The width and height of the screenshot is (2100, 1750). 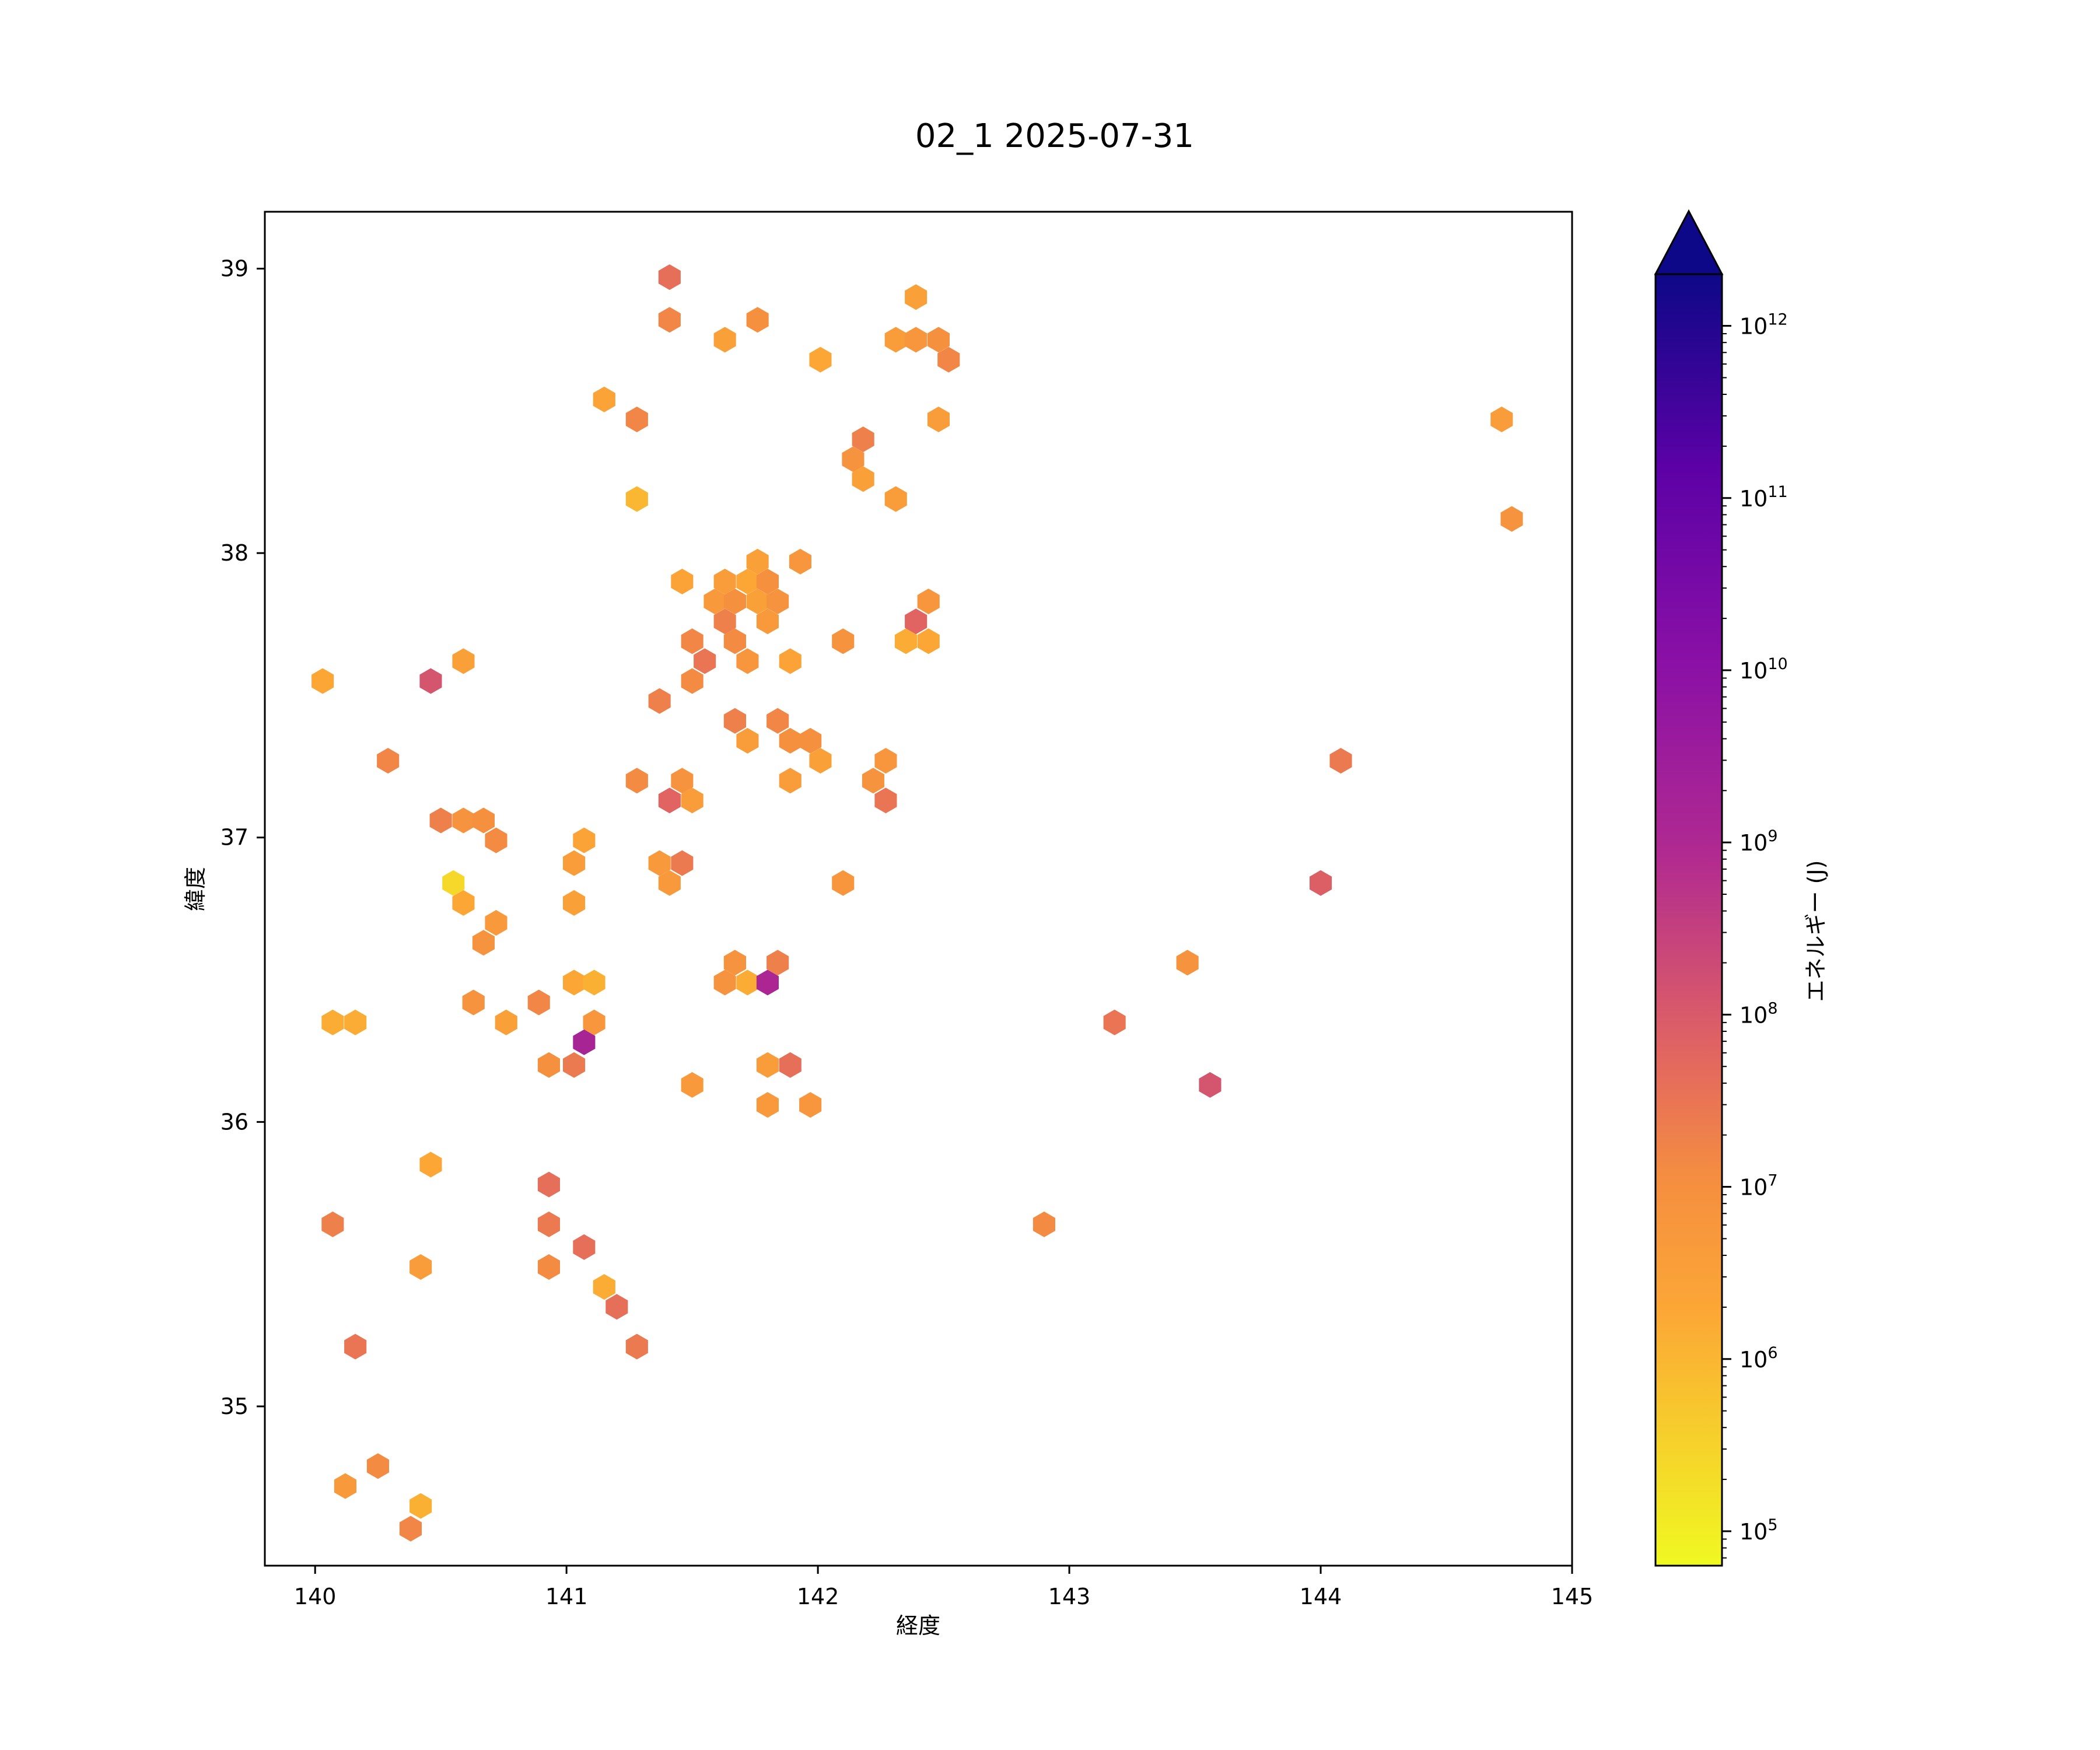 I want to click on colorbar-gradient, so click(x=1688, y=920).